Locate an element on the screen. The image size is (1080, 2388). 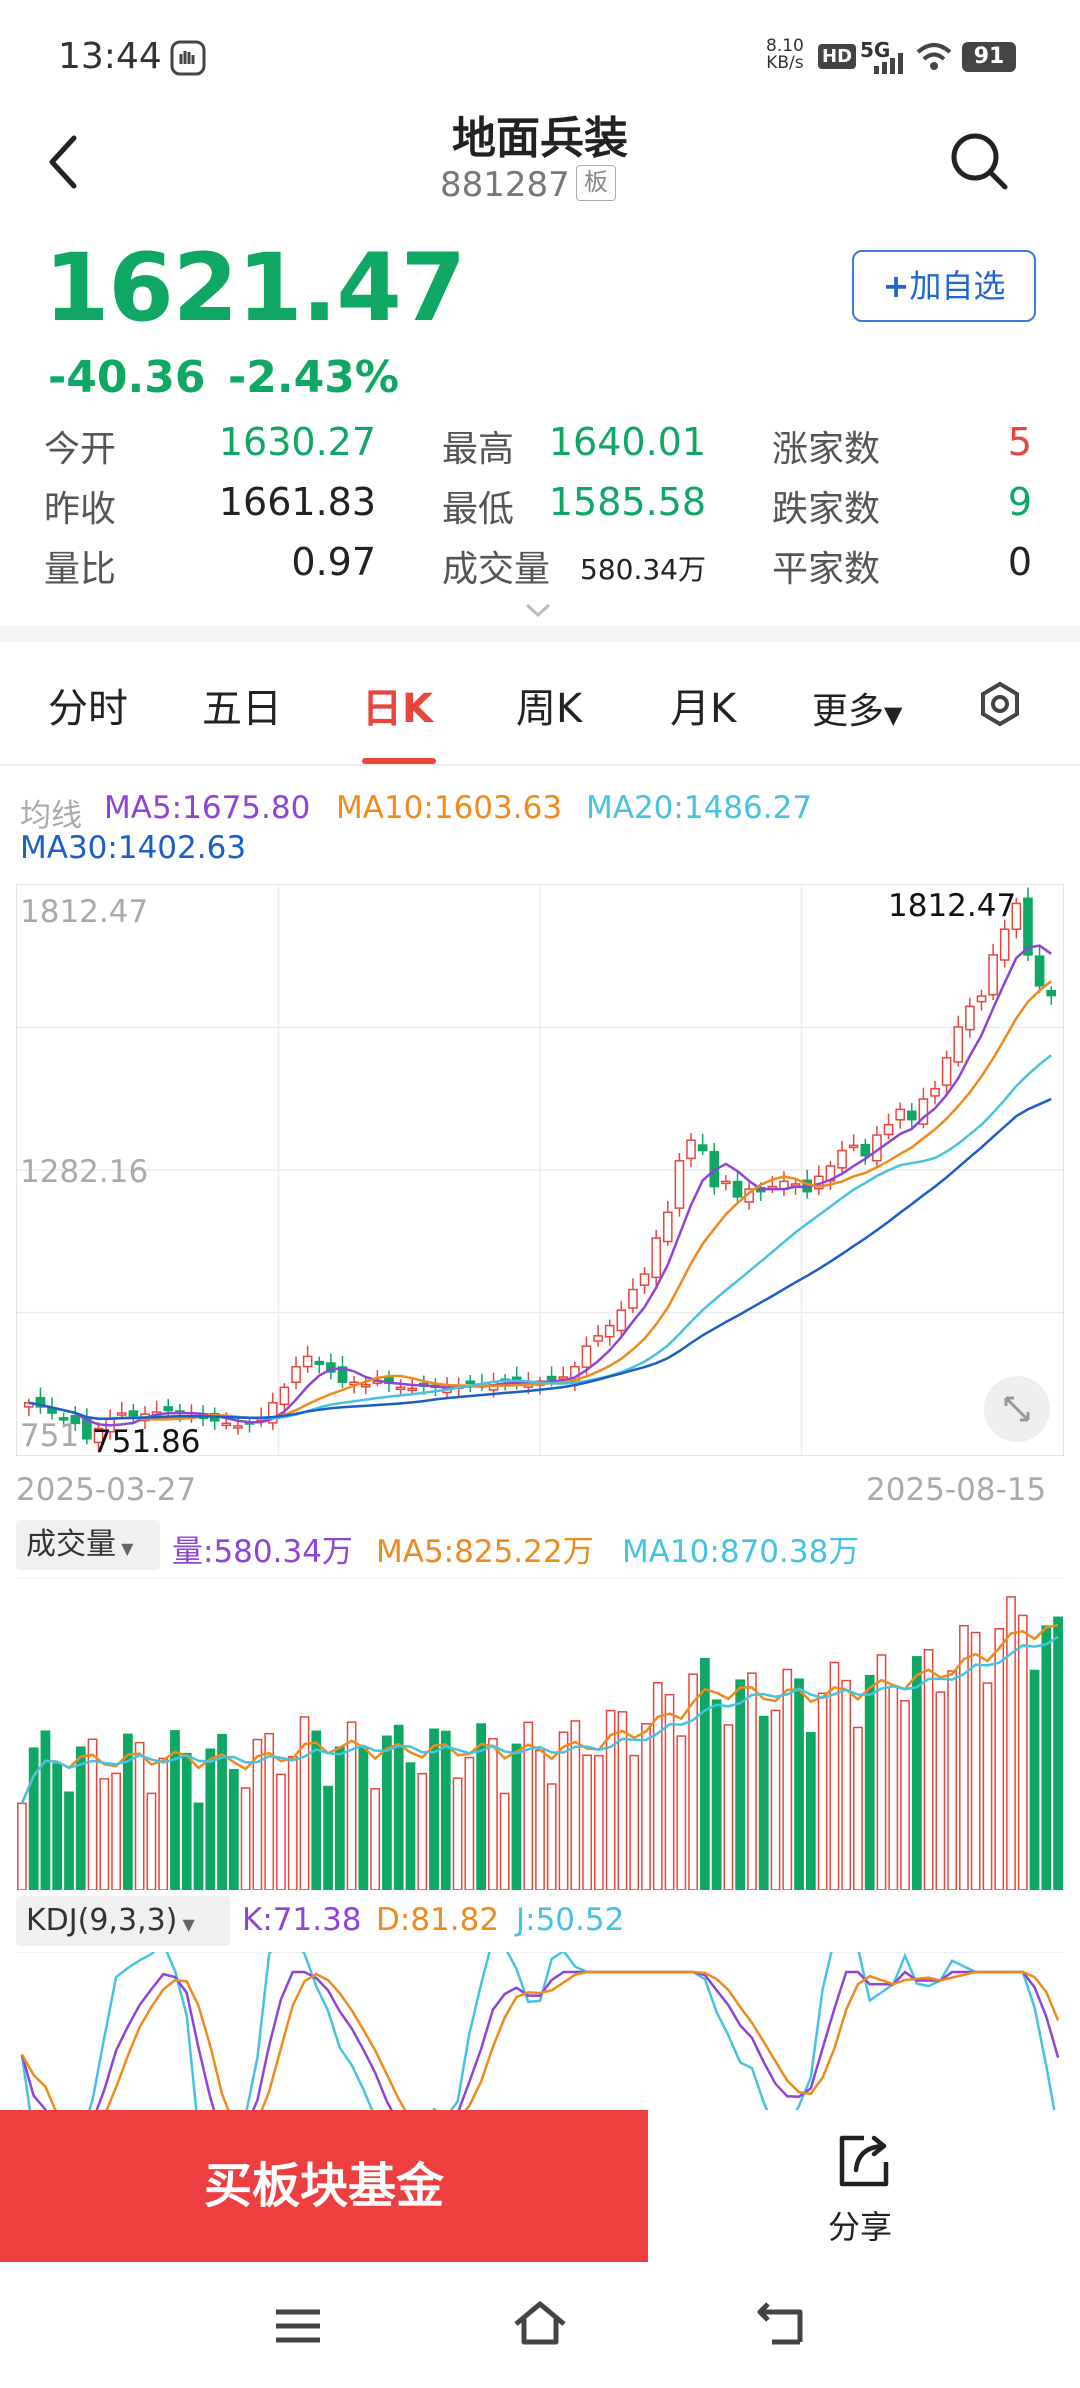
system-nav-bar is located at coordinates (540, 2325).